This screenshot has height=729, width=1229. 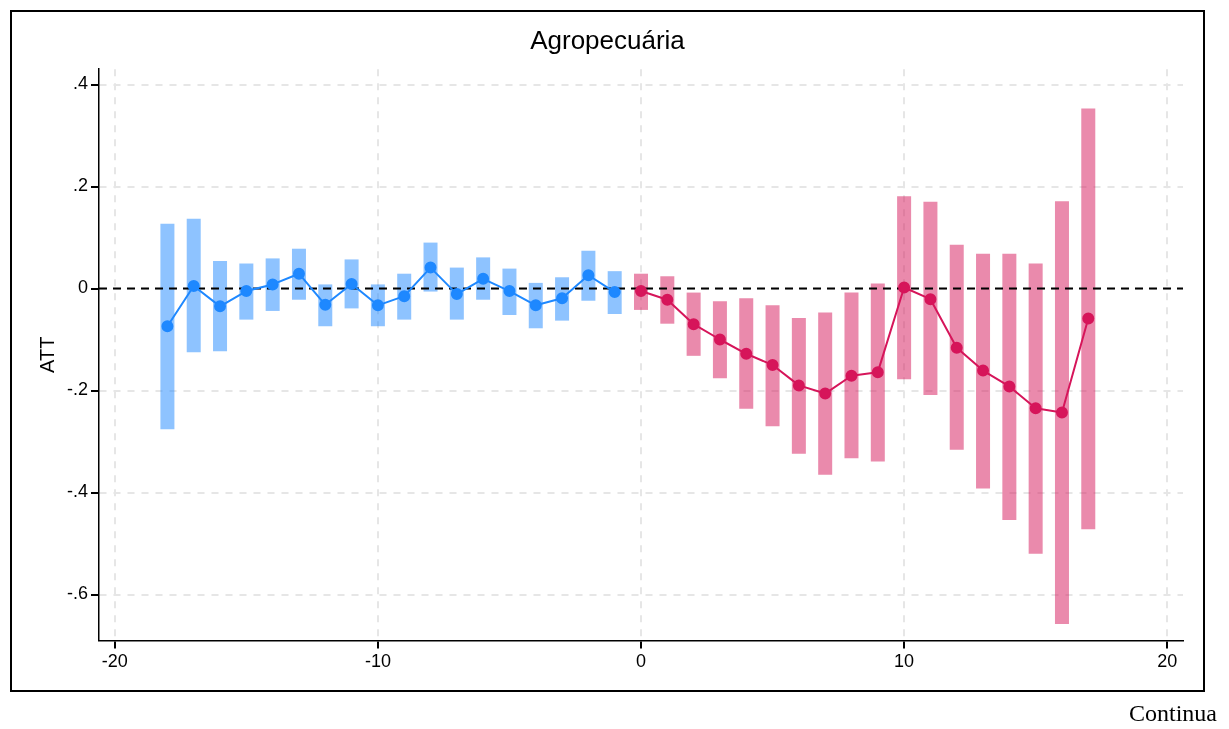 I want to click on y-tick-label: 0, so click(x=83, y=287).